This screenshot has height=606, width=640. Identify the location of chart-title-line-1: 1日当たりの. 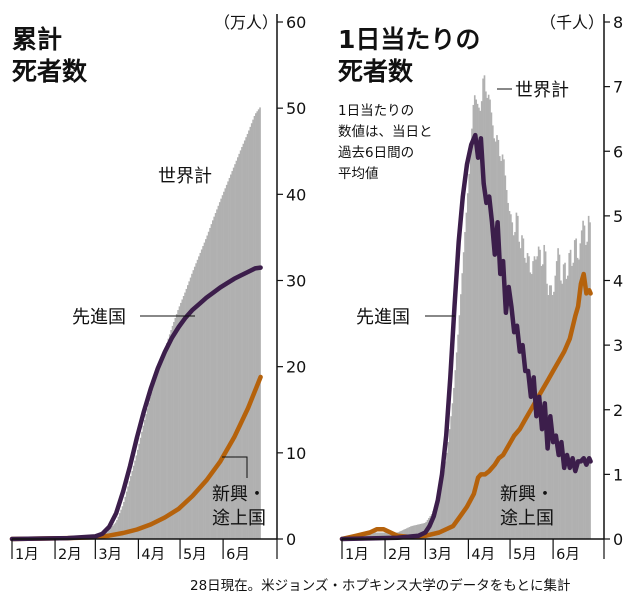
(409, 39).